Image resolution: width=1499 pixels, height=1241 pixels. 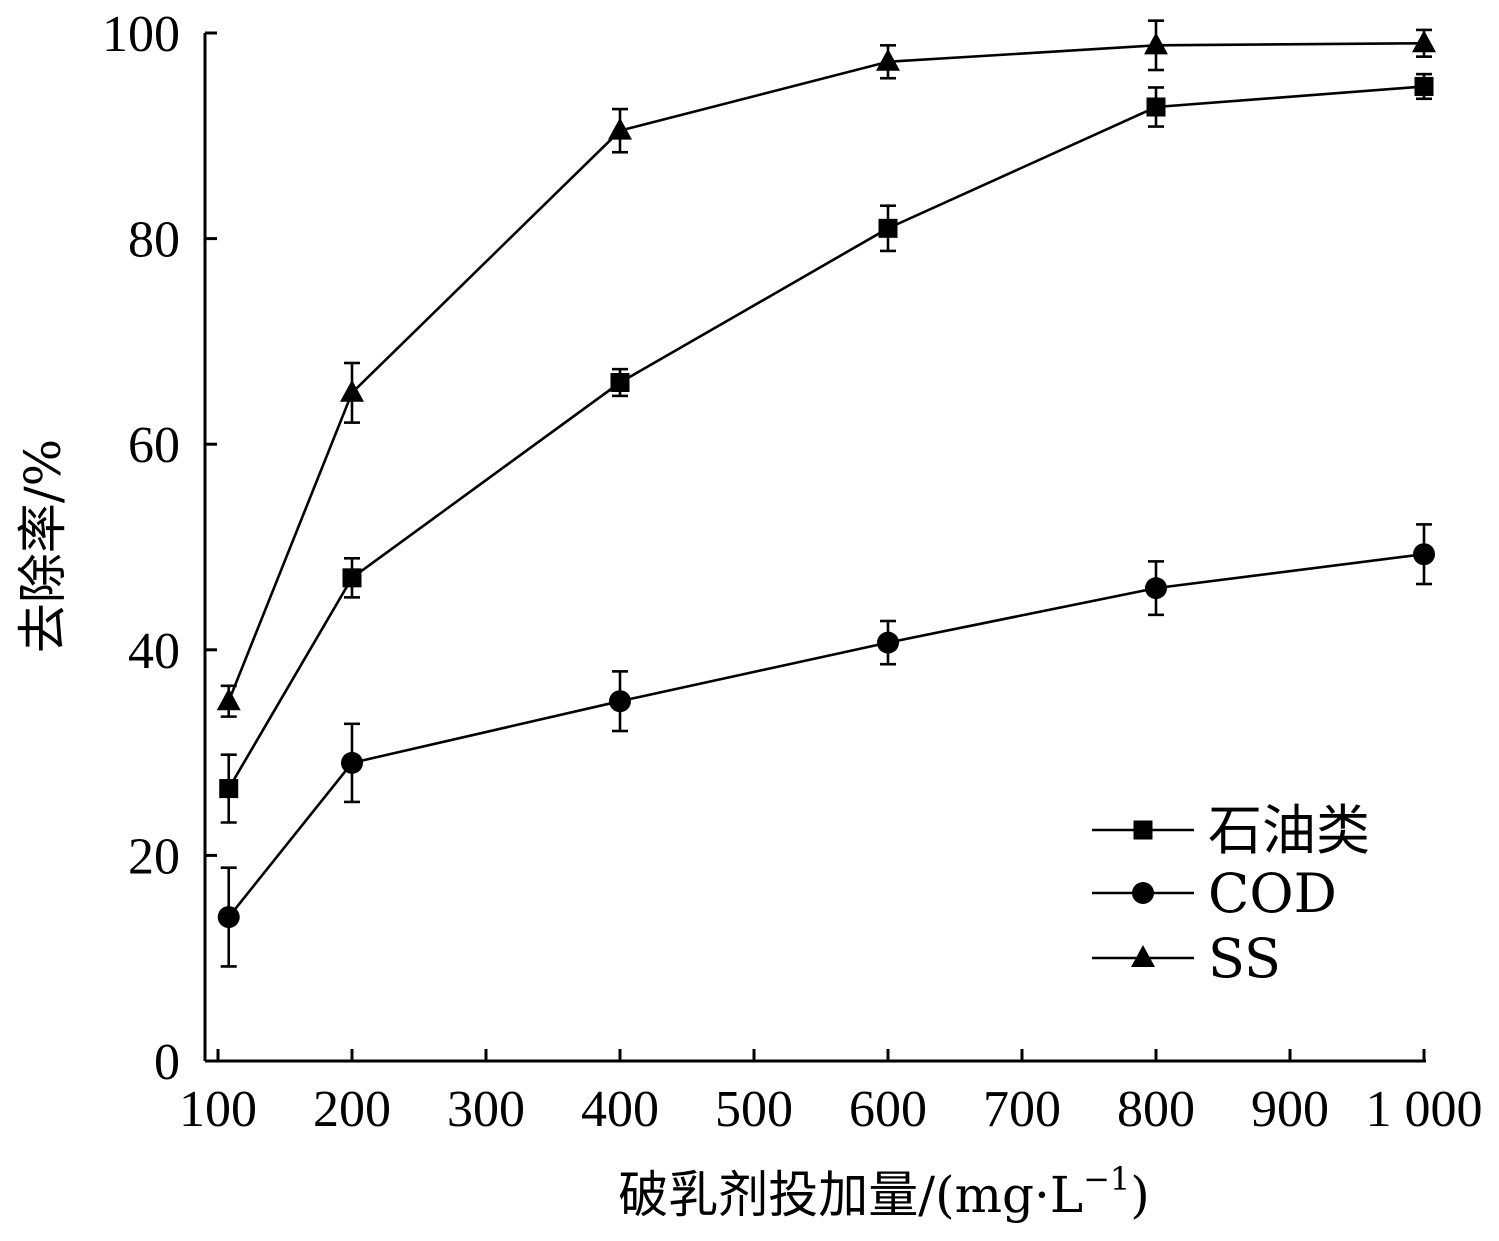 What do you see at coordinates (1140, 1195) in the screenshot?
I see `x-axis-title-close: )` at bounding box center [1140, 1195].